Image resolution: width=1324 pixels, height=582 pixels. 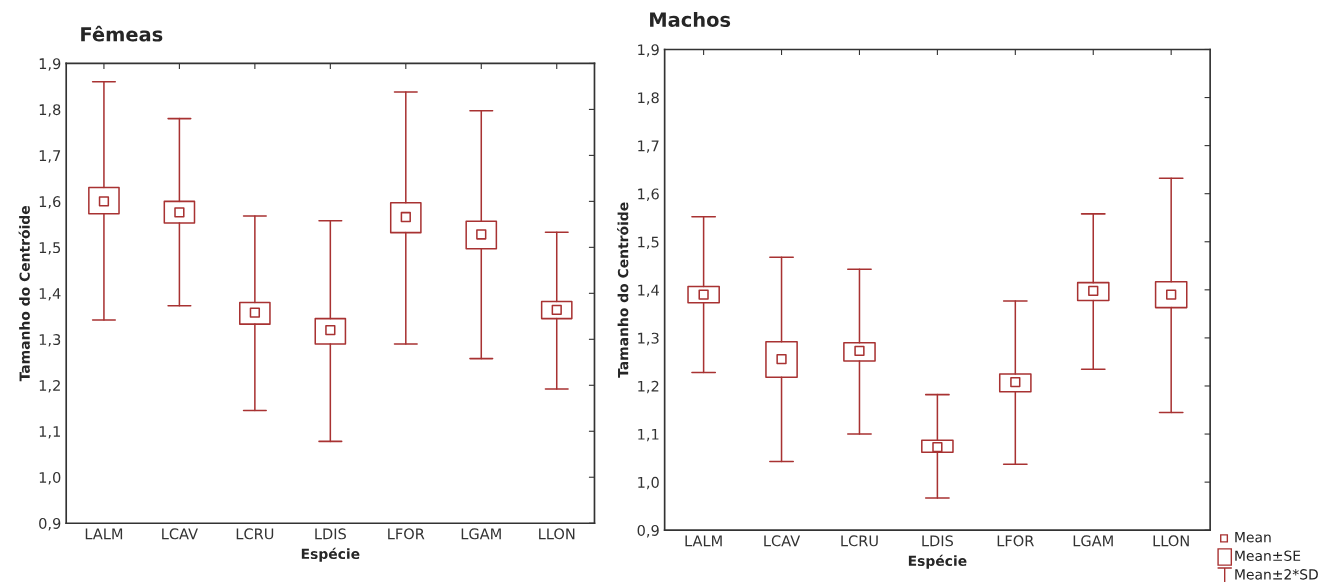 What do you see at coordinates (690, 19) in the screenshot?
I see `chart-title: Machos` at bounding box center [690, 19].